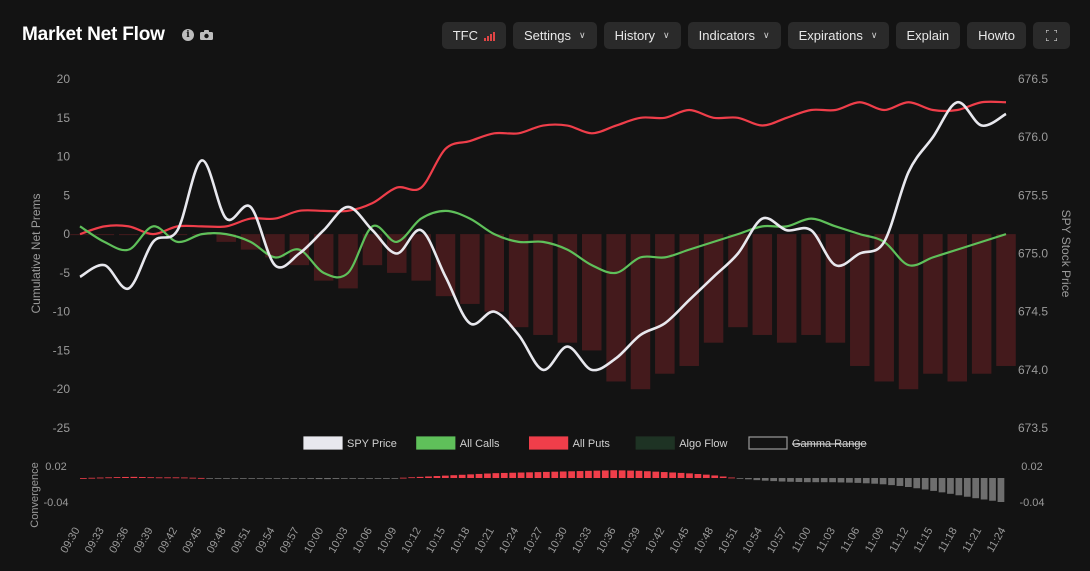  I want to click on x-tick-label: 10:09, so click(387, 541).